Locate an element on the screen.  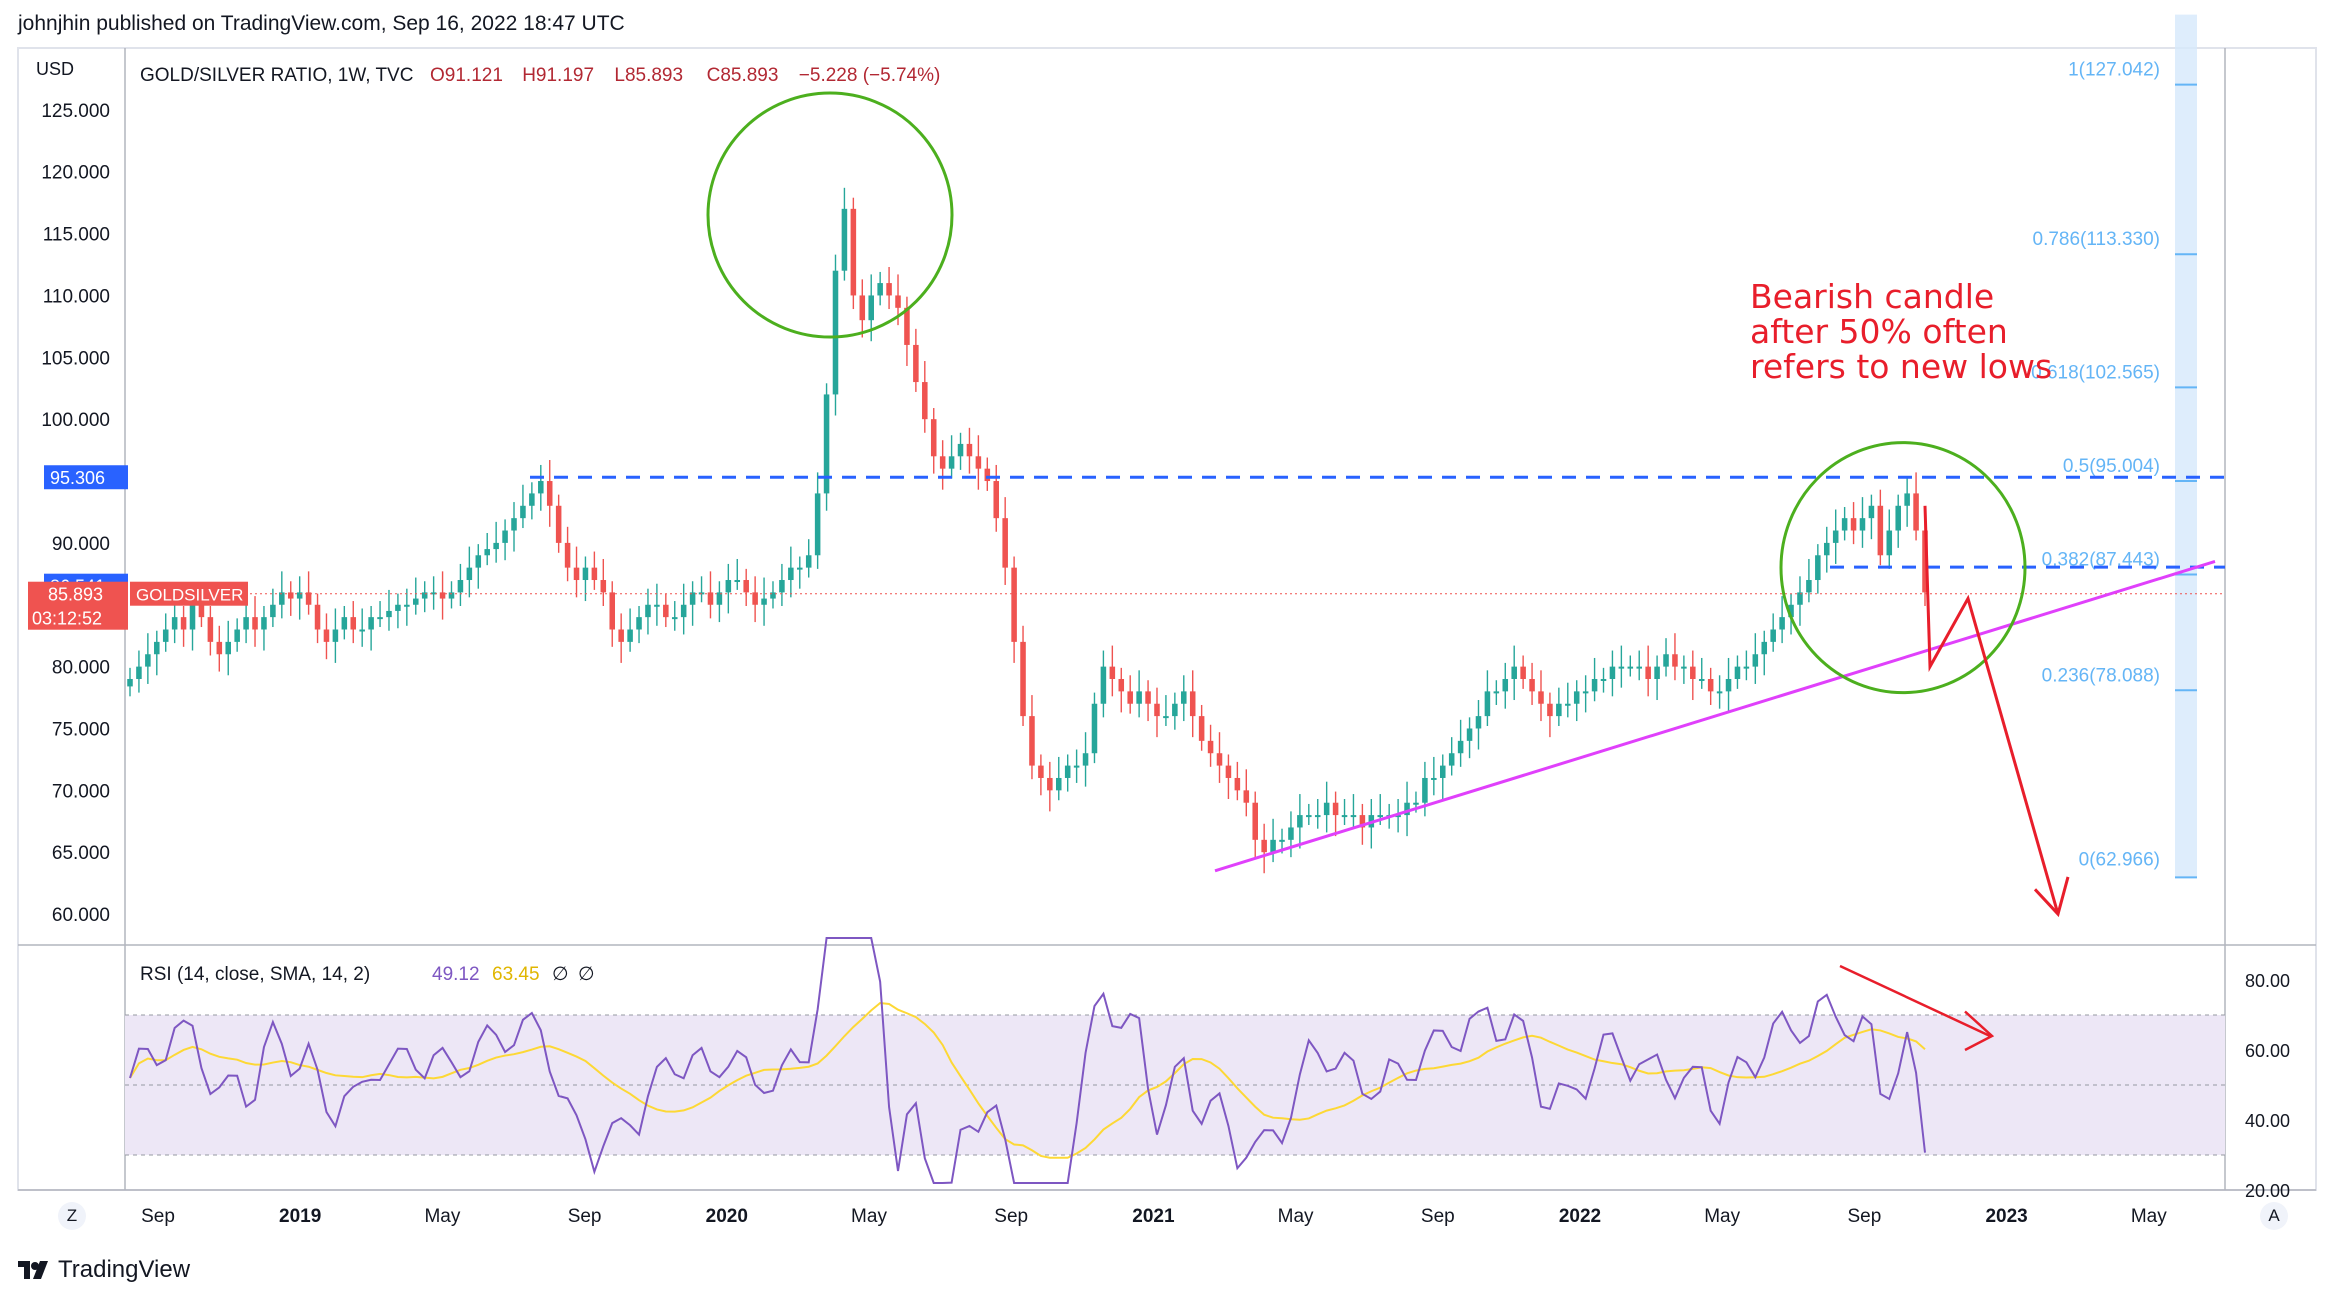
badge-resistance-text: 95.306 is located at coordinates (77, 478).